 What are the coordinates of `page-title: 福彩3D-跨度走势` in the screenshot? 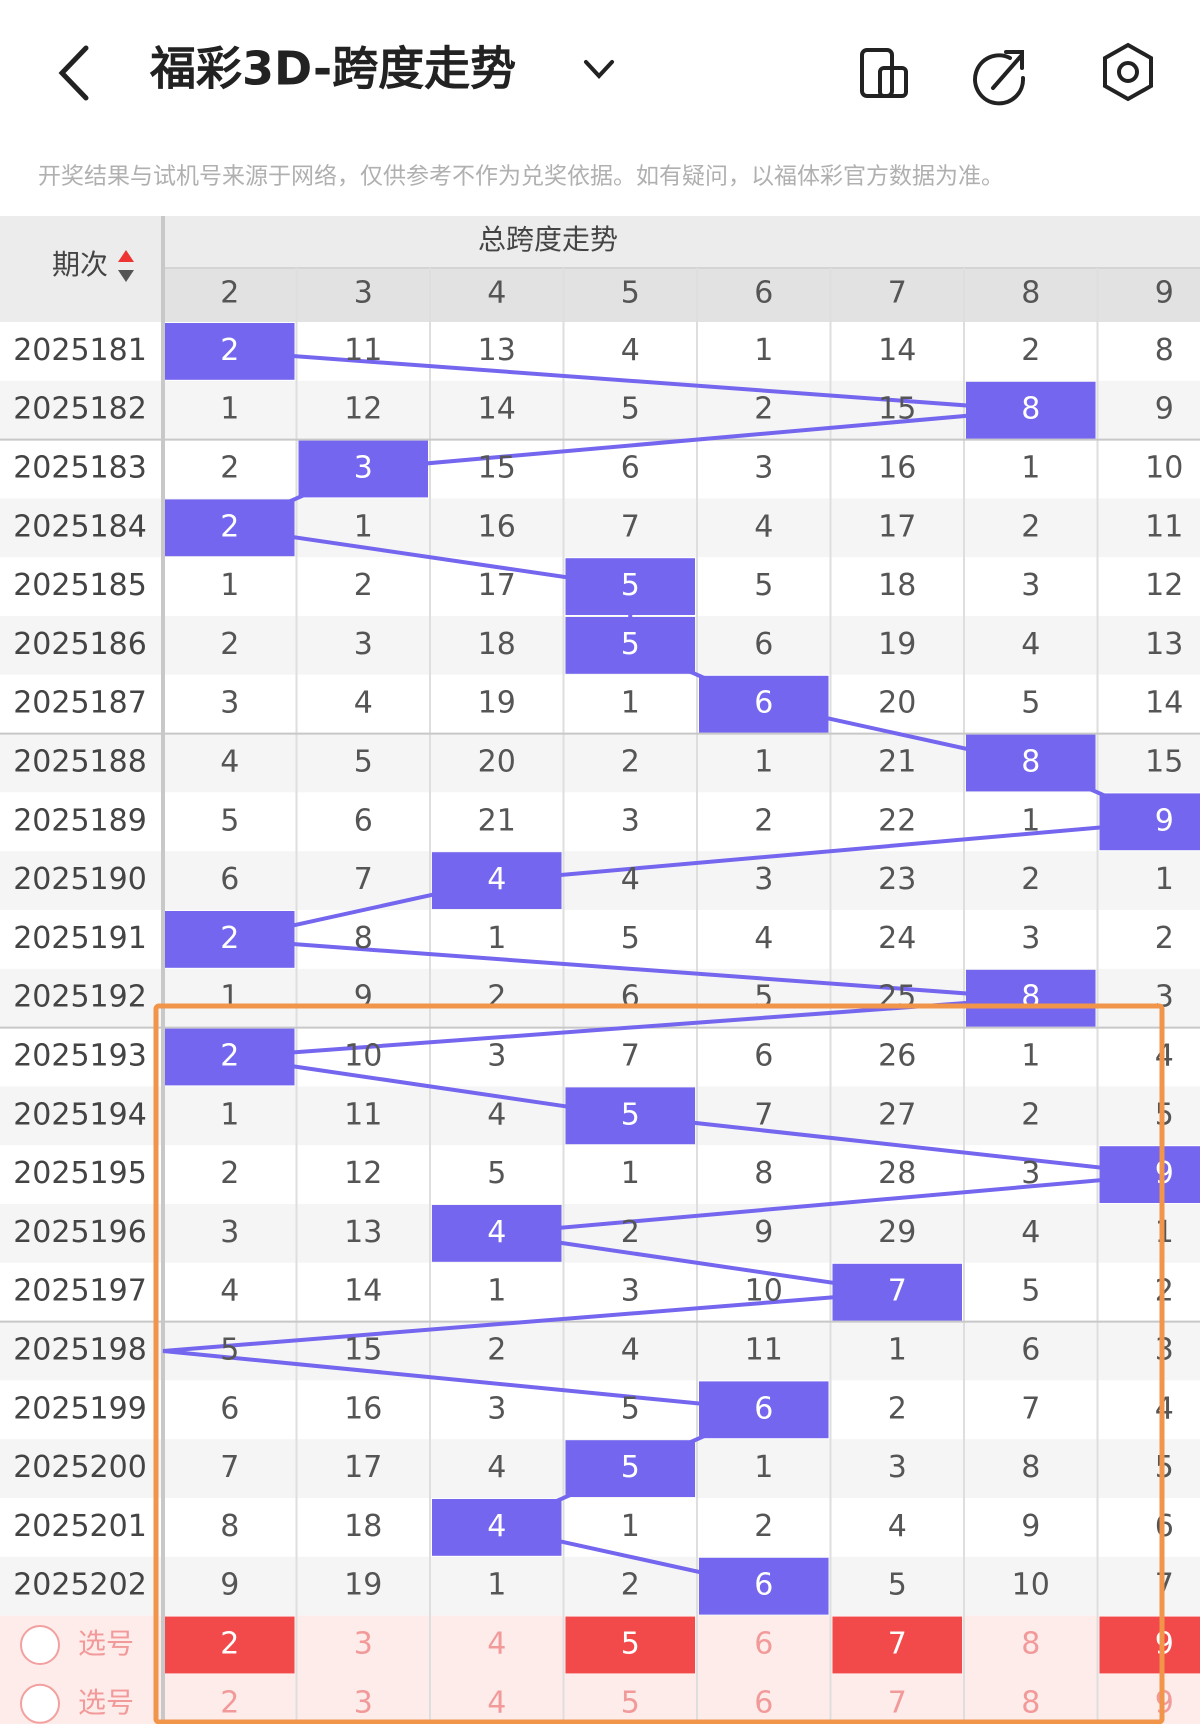 It's located at (332, 69).